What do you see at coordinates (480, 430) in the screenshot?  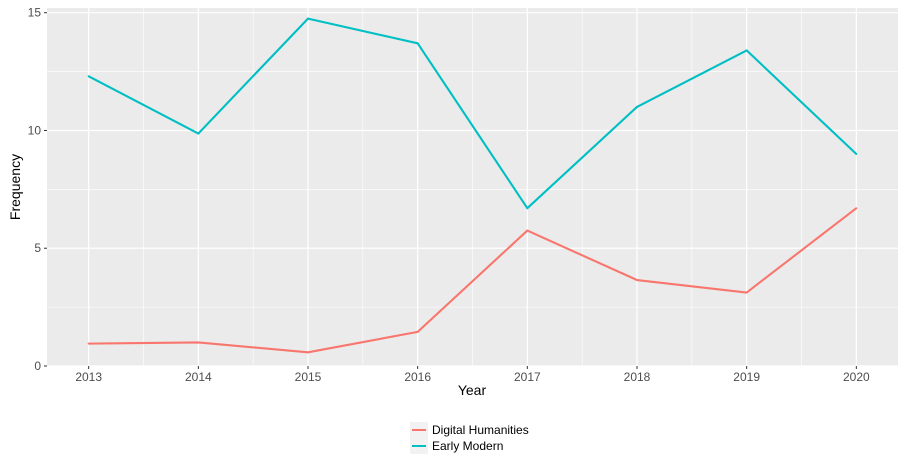 I see `legend-label-digital-humanities: Digital Humanities` at bounding box center [480, 430].